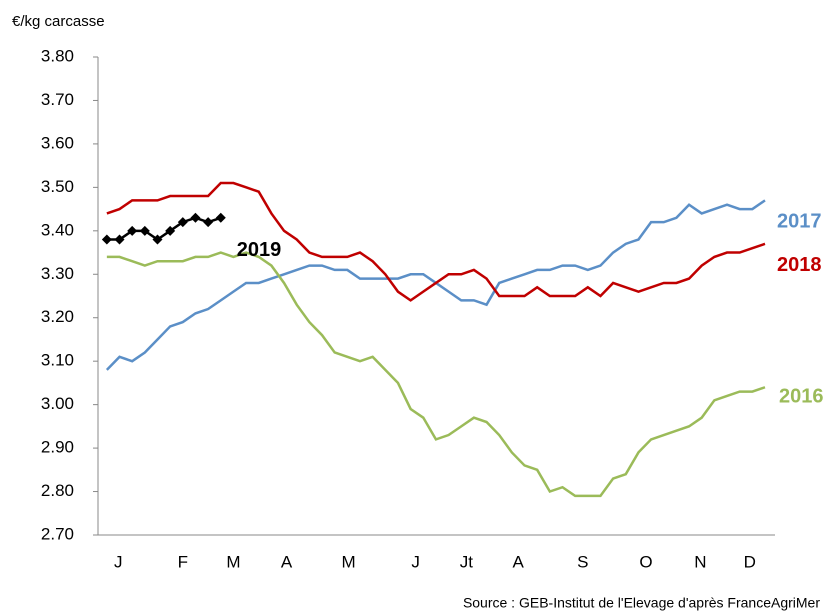 The width and height of the screenshot is (831, 616). What do you see at coordinates (58, 21) in the screenshot?
I see `y-axis-label: €/kg carcasse` at bounding box center [58, 21].